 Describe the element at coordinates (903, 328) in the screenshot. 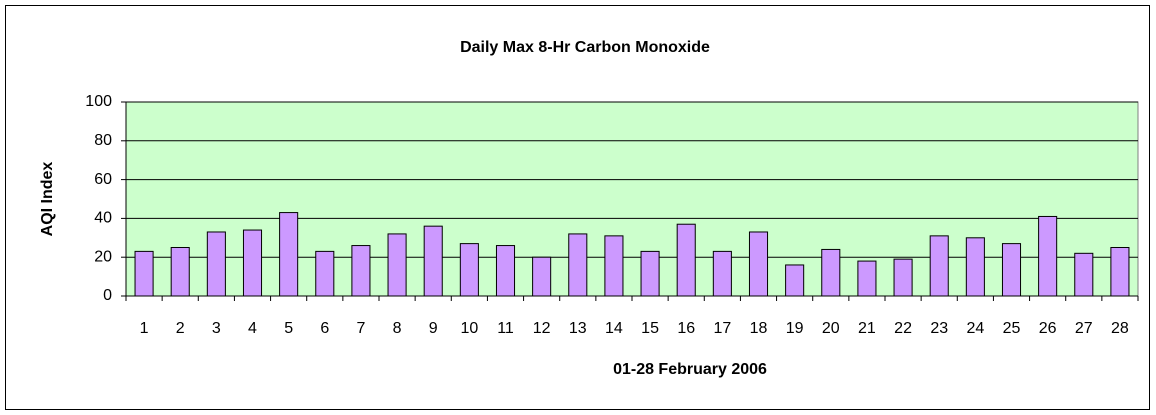

I see `x-tick-label: 22` at that location.